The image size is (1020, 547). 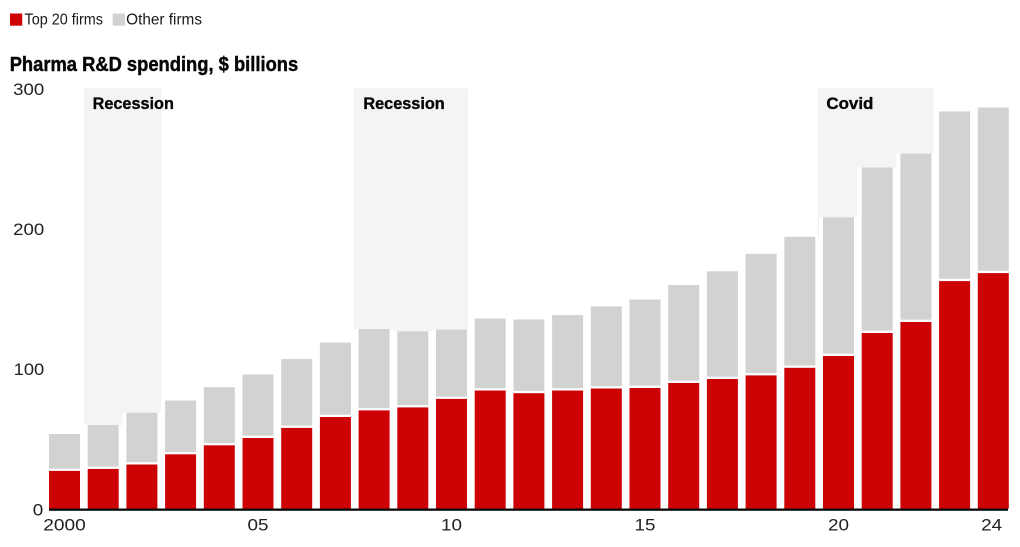 I want to click on svg-text: Covid, so click(x=849, y=103).